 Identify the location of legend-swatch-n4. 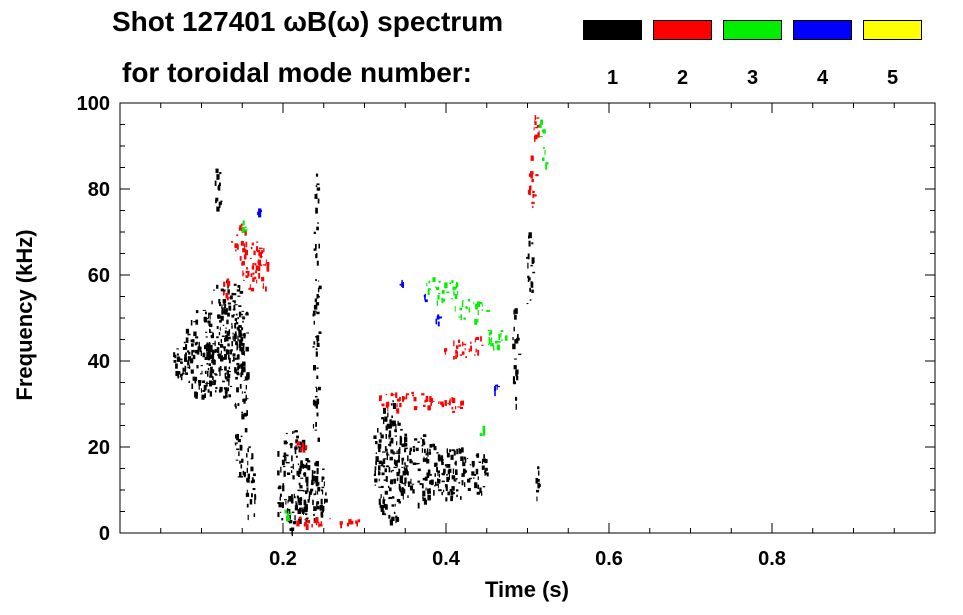
(822, 30).